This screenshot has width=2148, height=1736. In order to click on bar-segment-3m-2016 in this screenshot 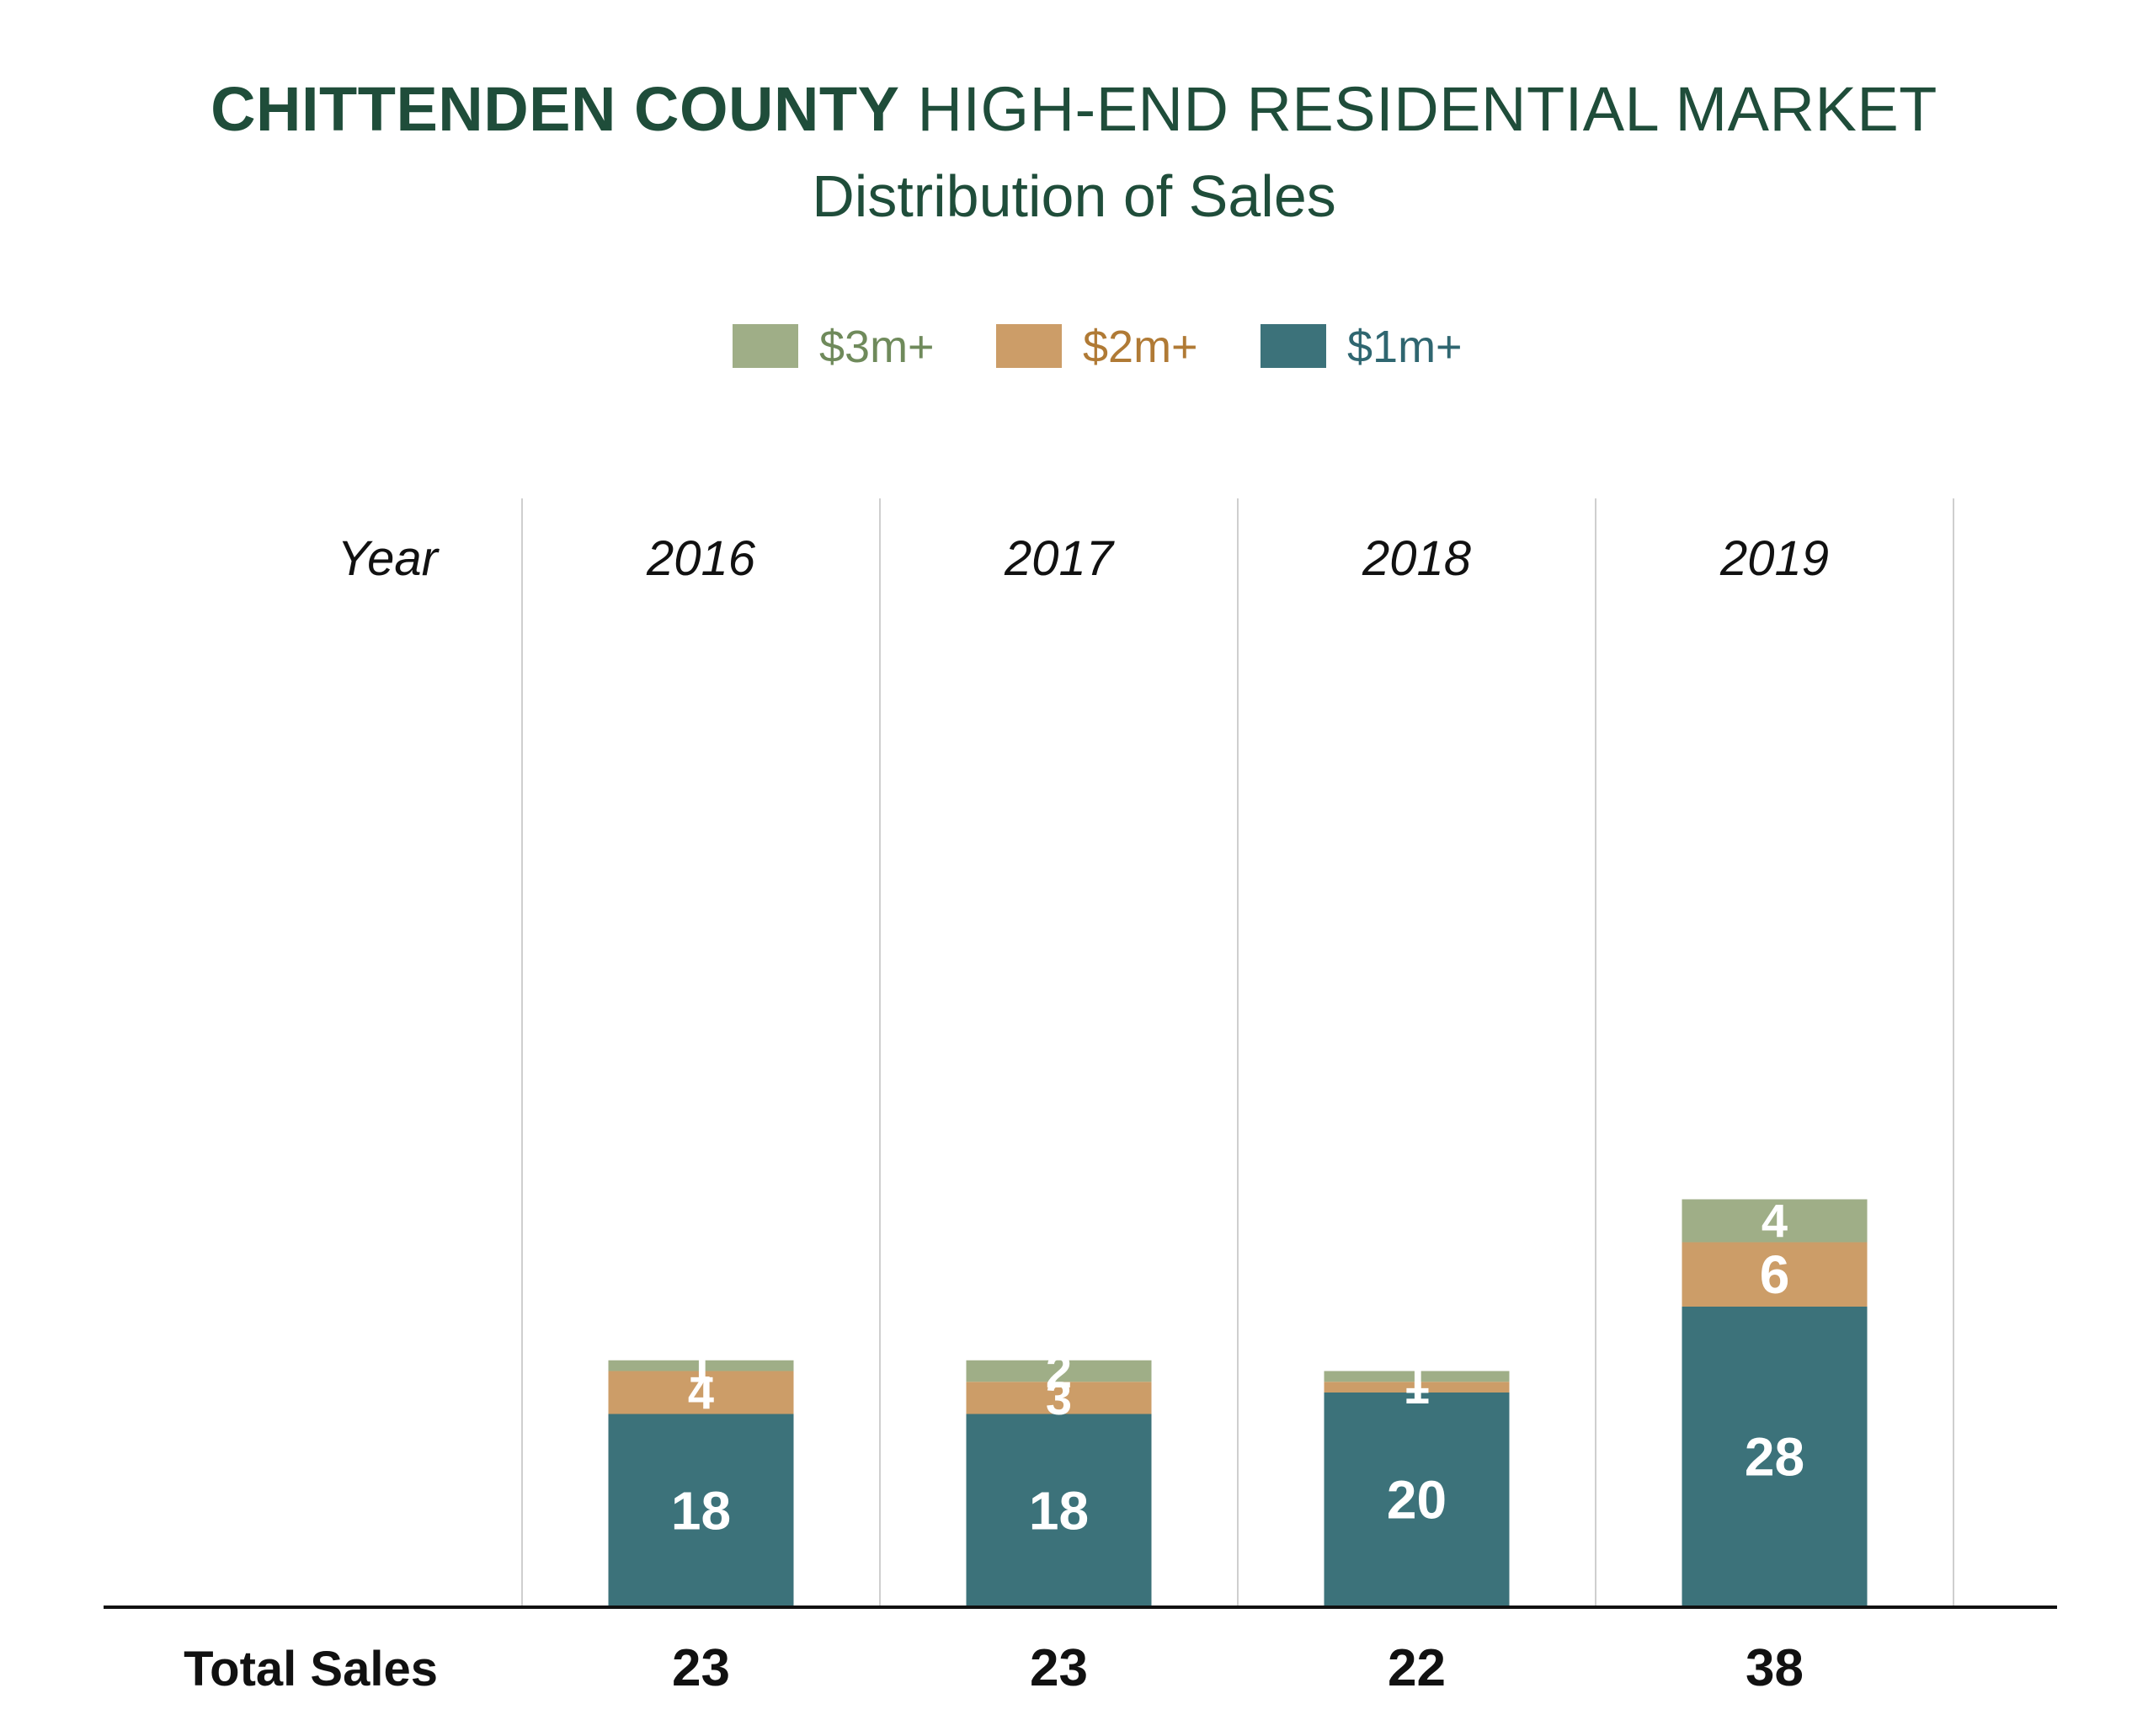, I will do `click(701, 1365)`.